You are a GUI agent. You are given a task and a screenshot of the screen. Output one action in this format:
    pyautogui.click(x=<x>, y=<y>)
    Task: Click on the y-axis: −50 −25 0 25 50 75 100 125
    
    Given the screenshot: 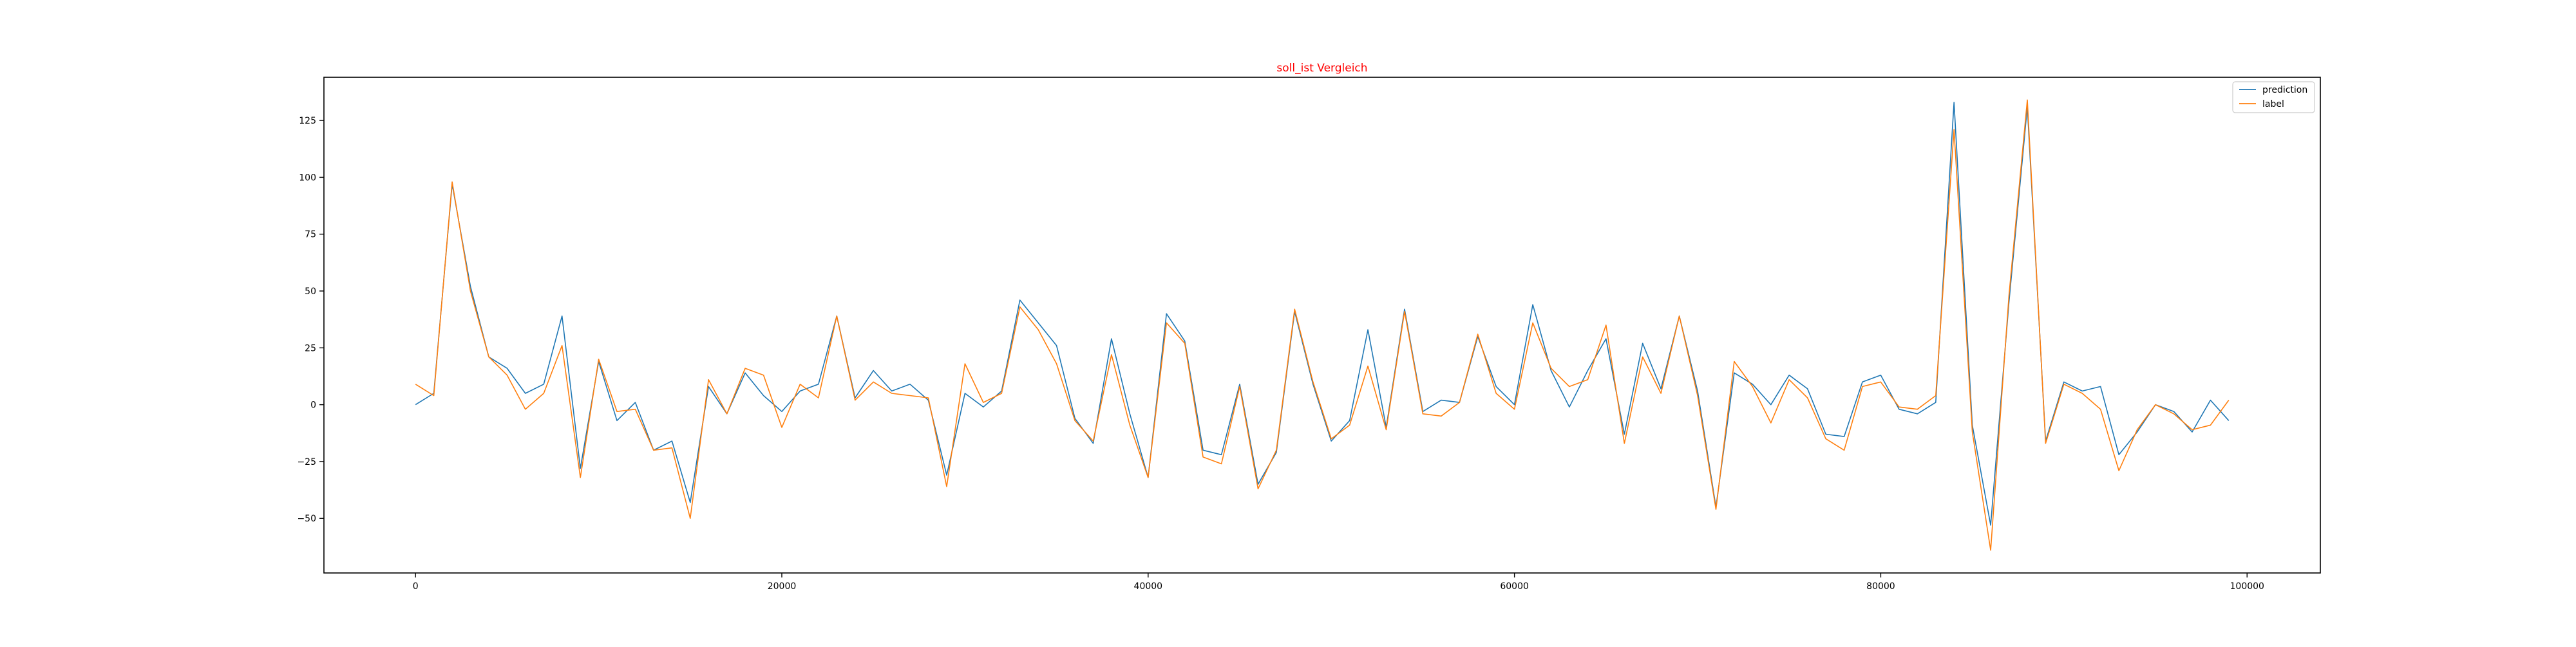 What is the action you would take?
    pyautogui.click(x=310, y=320)
    